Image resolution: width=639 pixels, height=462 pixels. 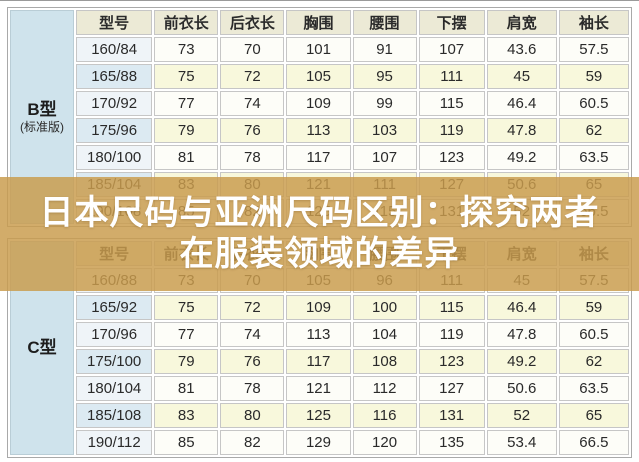 I want to click on value-cell: 105, so click(x=318, y=76).